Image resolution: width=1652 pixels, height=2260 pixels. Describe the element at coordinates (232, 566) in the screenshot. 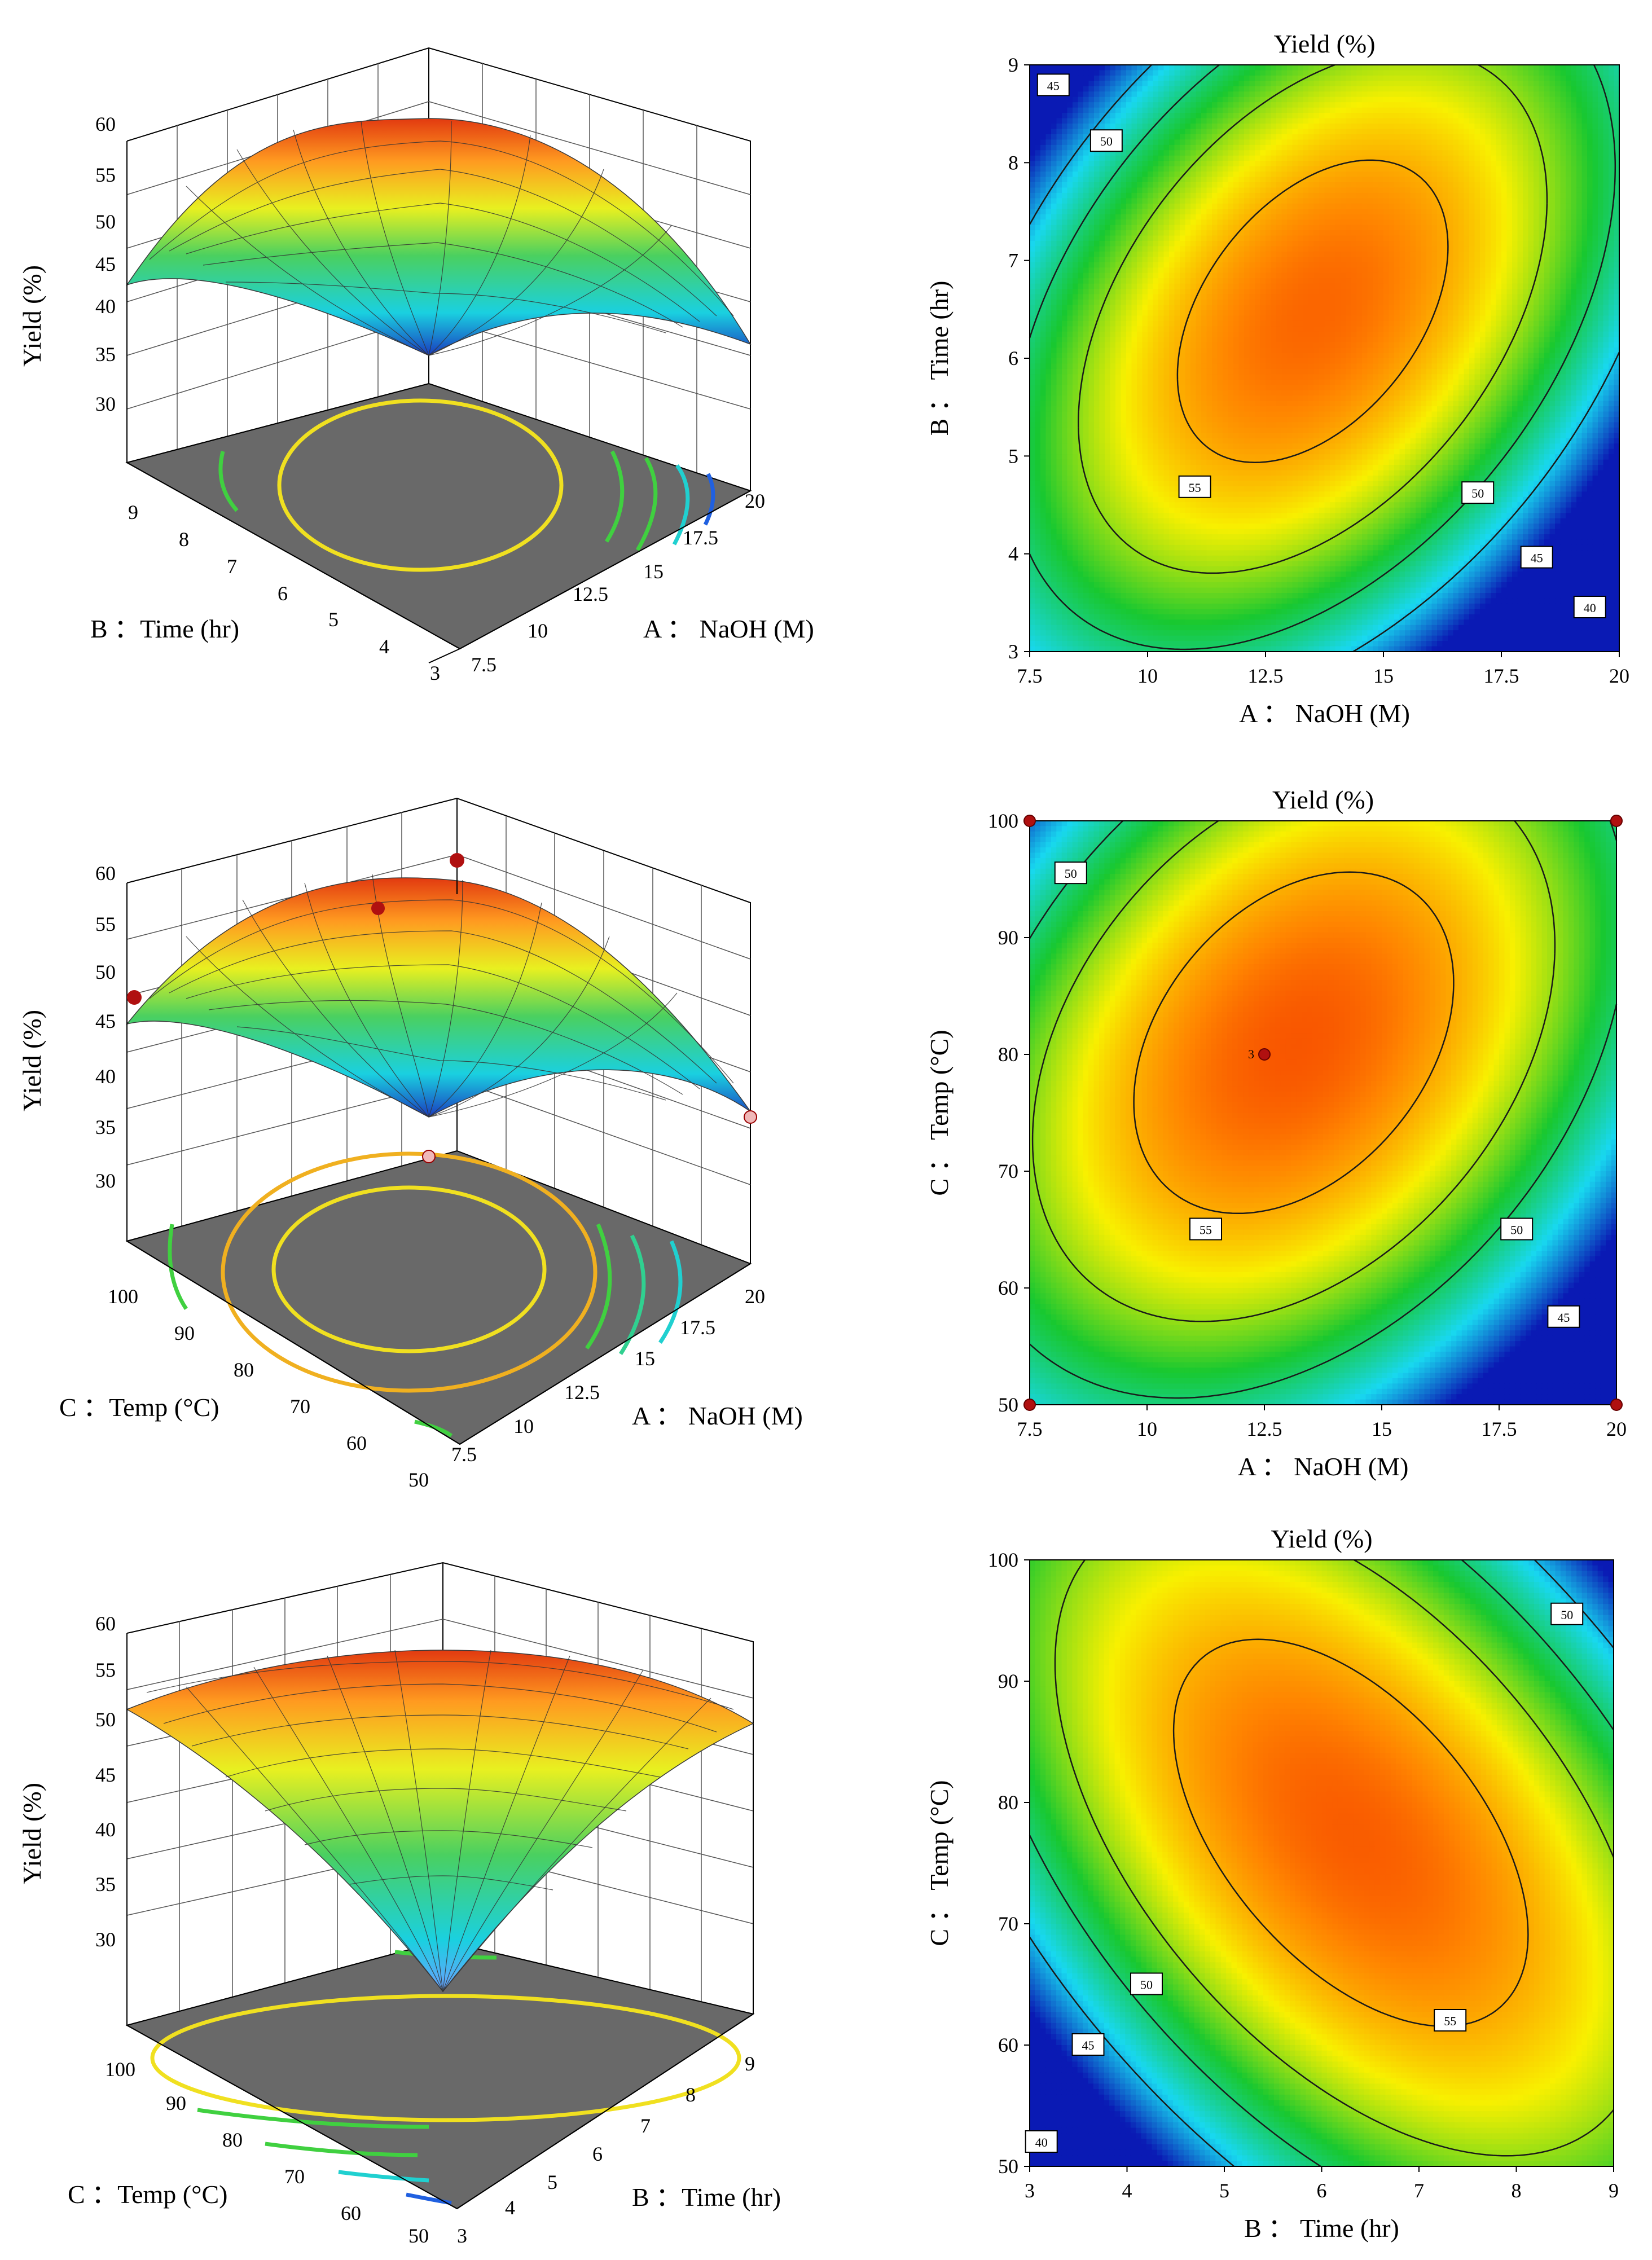

I see `y-tick: 7` at that location.